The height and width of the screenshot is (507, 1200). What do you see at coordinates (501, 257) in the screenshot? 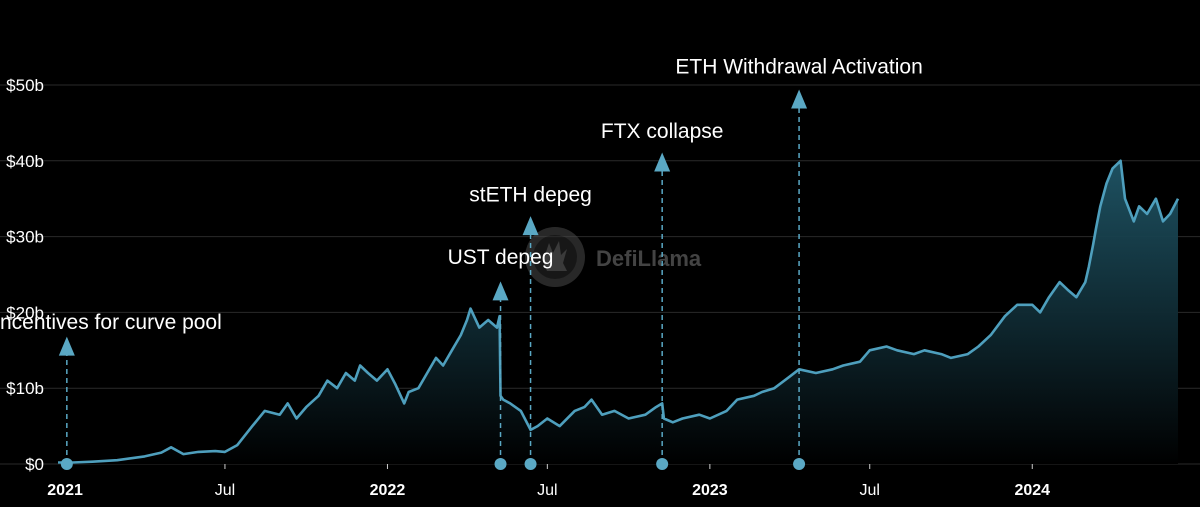
I see `annotation-label: UST depeg` at bounding box center [501, 257].